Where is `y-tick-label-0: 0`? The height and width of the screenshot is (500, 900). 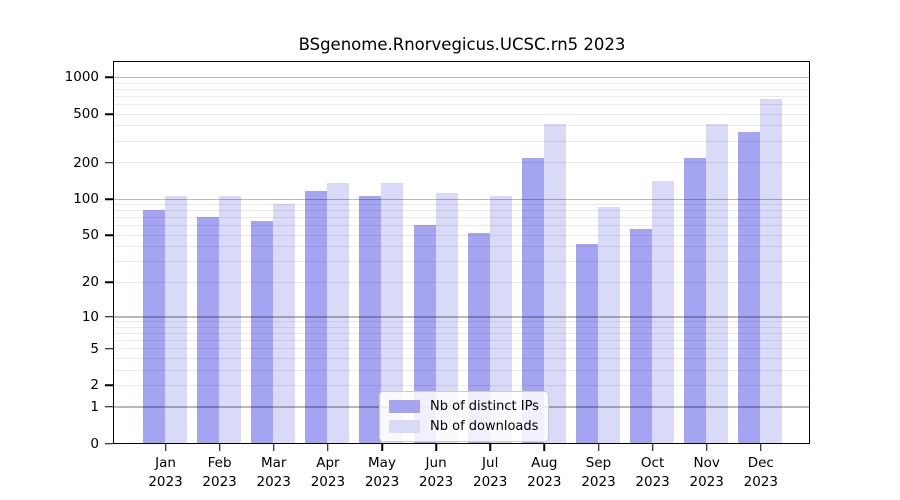
y-tick-label-0: 0 is located at coordinates (94, 443).